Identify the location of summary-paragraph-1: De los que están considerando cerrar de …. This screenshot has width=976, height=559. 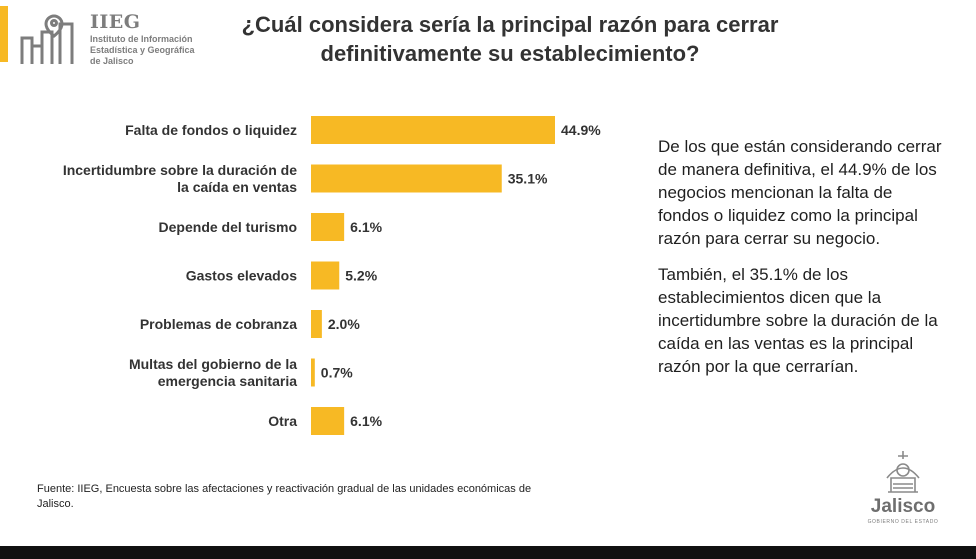
(800, 192).